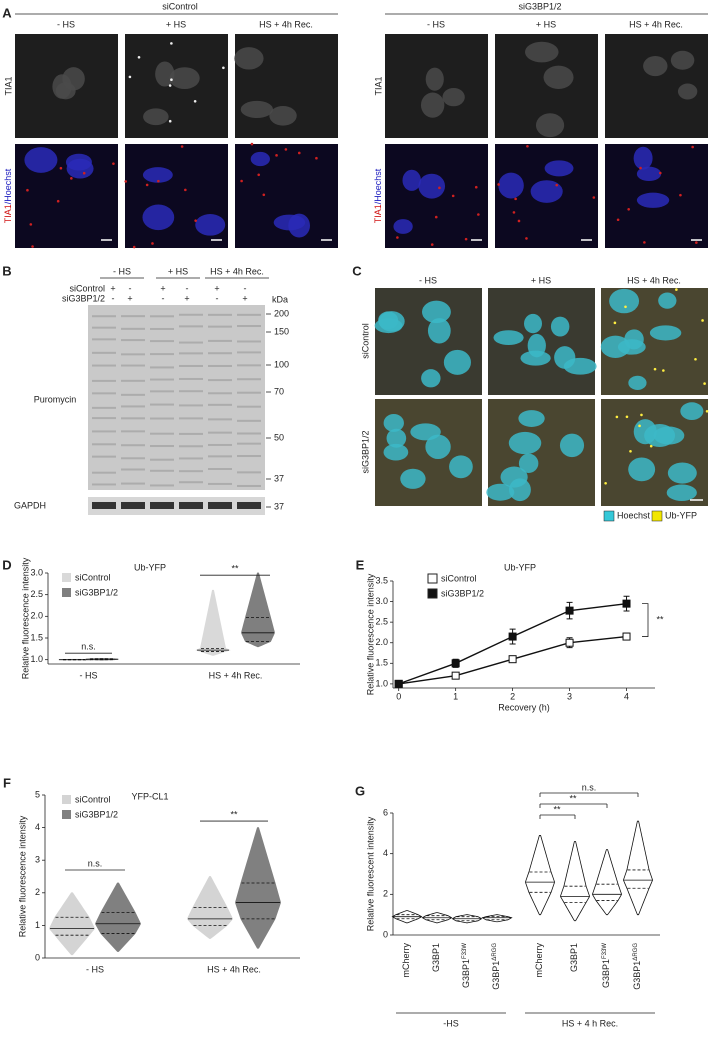  What do you see at coordinates (495, 952) in the screenshot?
I see `superscript: ΔRGG` at bounding box center [495, 952].